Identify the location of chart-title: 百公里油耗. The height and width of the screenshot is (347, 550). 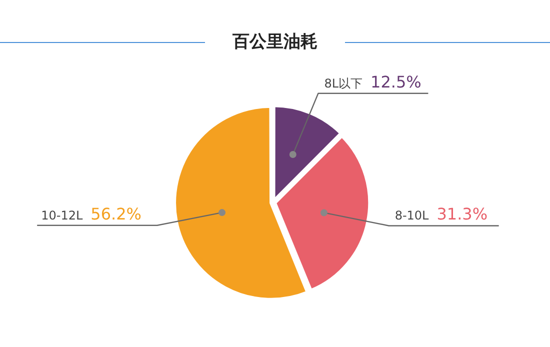
(275, 42).